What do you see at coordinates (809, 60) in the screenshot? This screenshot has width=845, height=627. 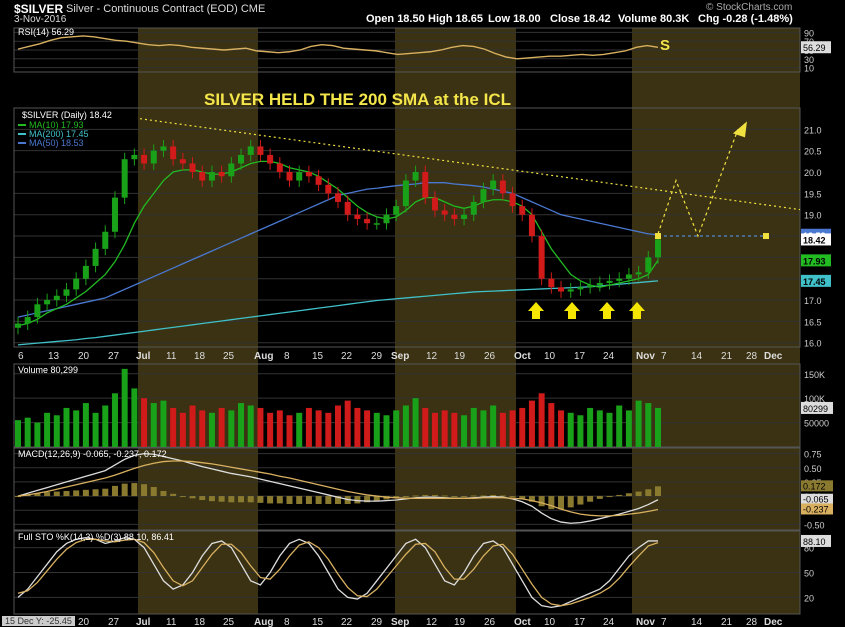 I see `rsi-tick-label: 30` at bounding box center [809, 60].